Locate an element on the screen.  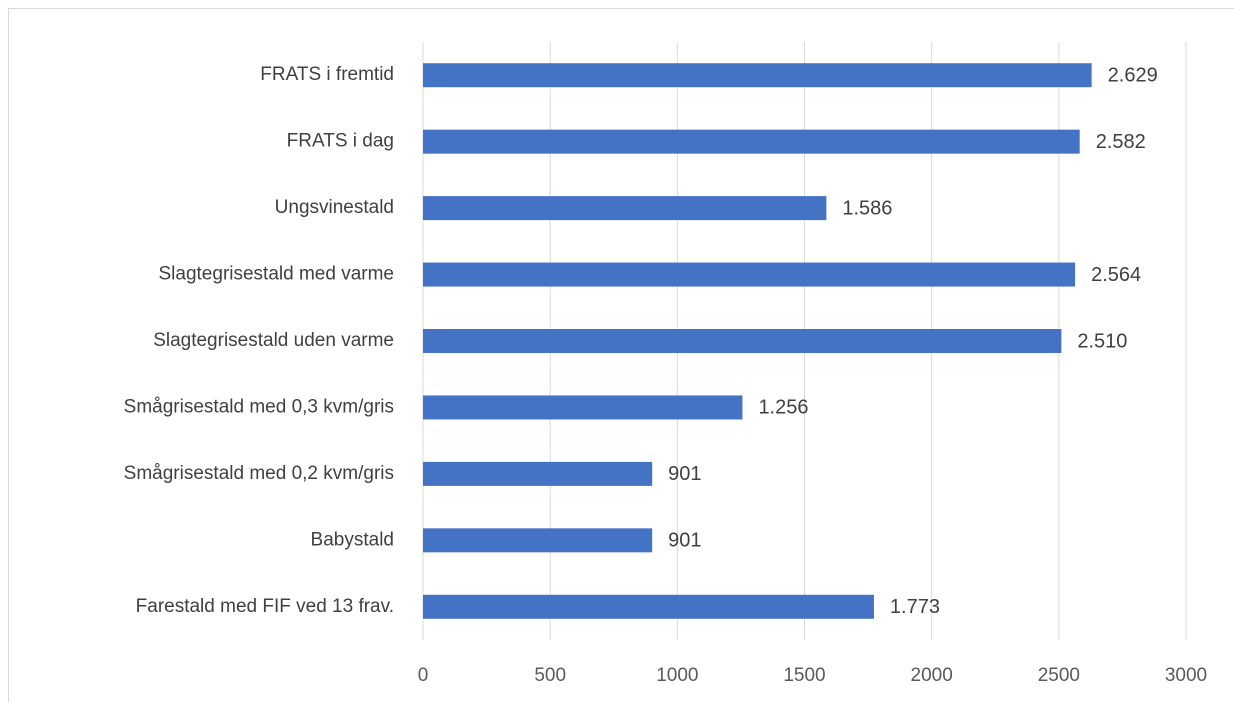
y-tick-label: Slagtegrisestald med varme is located at coordinates (277, 274).